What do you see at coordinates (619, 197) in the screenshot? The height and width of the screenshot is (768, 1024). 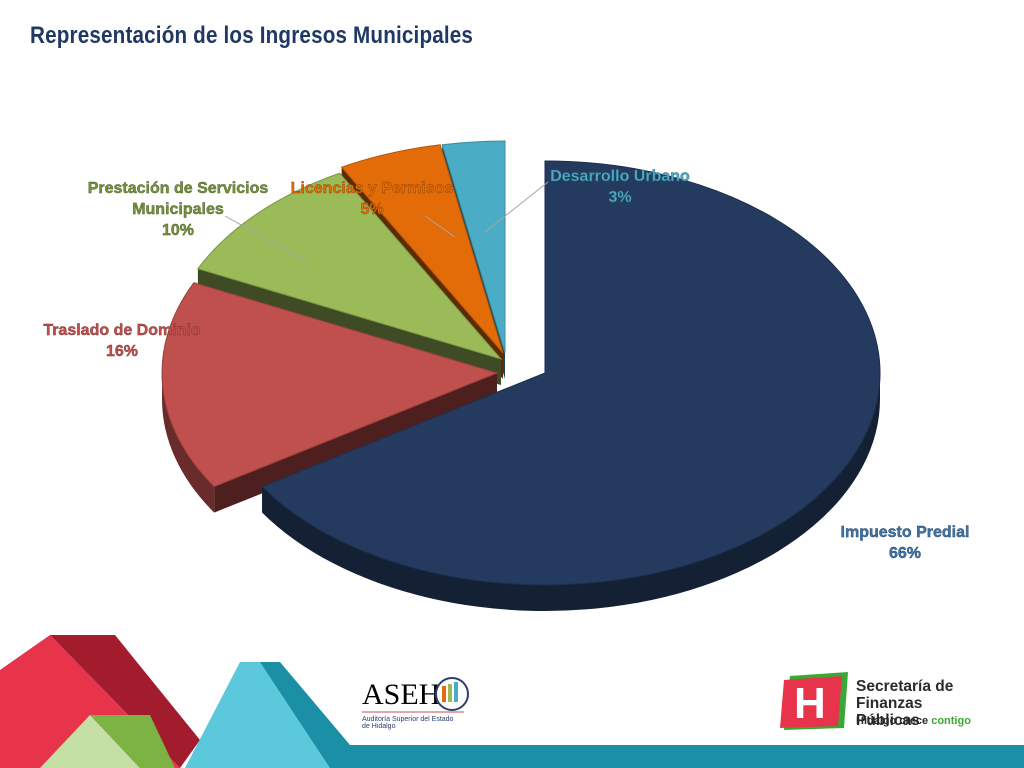 I see `pie-slice-percent: 3%` at bounding box center [619, 197].